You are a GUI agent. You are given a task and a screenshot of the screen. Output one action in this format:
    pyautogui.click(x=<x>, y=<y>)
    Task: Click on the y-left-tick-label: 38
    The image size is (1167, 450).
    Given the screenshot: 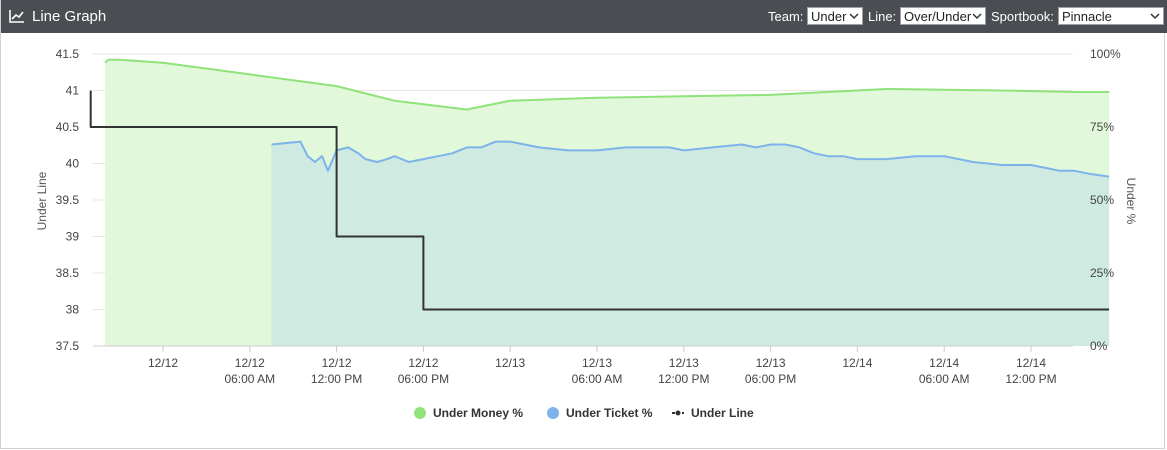 What is the action you would take?
    pyautogui.click(x=73, y=310)
    